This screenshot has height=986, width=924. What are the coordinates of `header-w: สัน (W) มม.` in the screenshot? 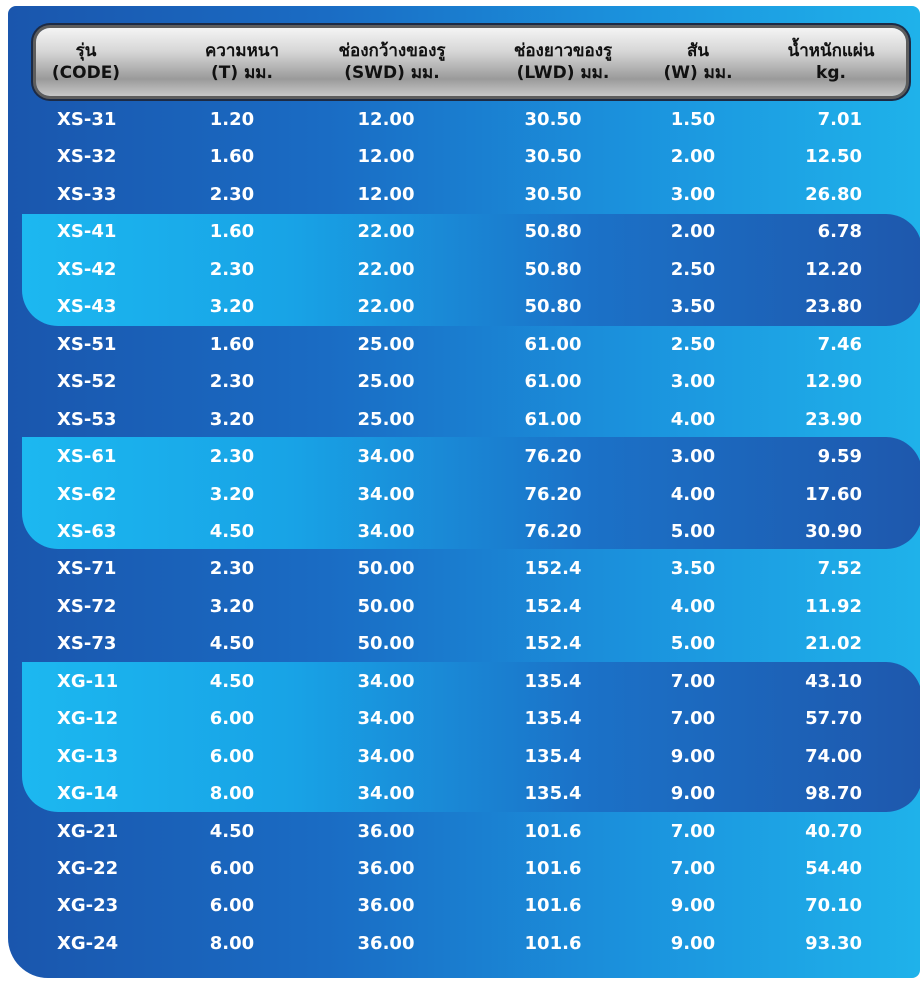 It's located at (698, 62).